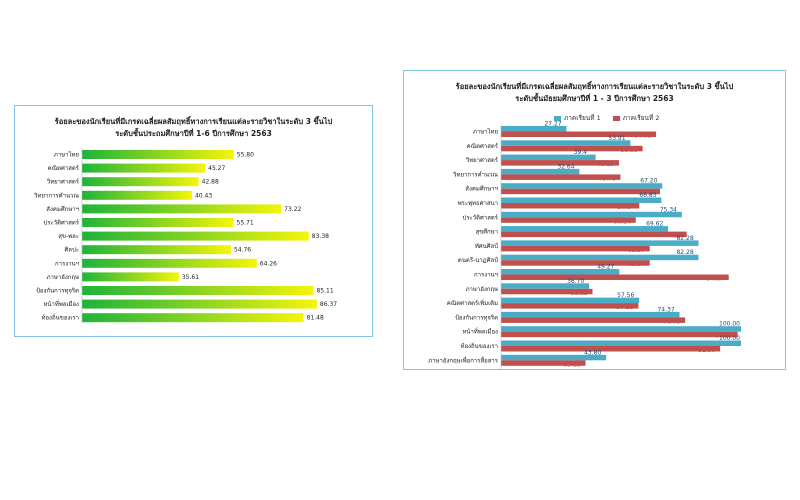 Image resolution: width=800 pixels, height=500 pixels. Describe the element at coordinates (478, 203) in the screenshot. I see `category-label: พระพุทธศาสนา` at that location.